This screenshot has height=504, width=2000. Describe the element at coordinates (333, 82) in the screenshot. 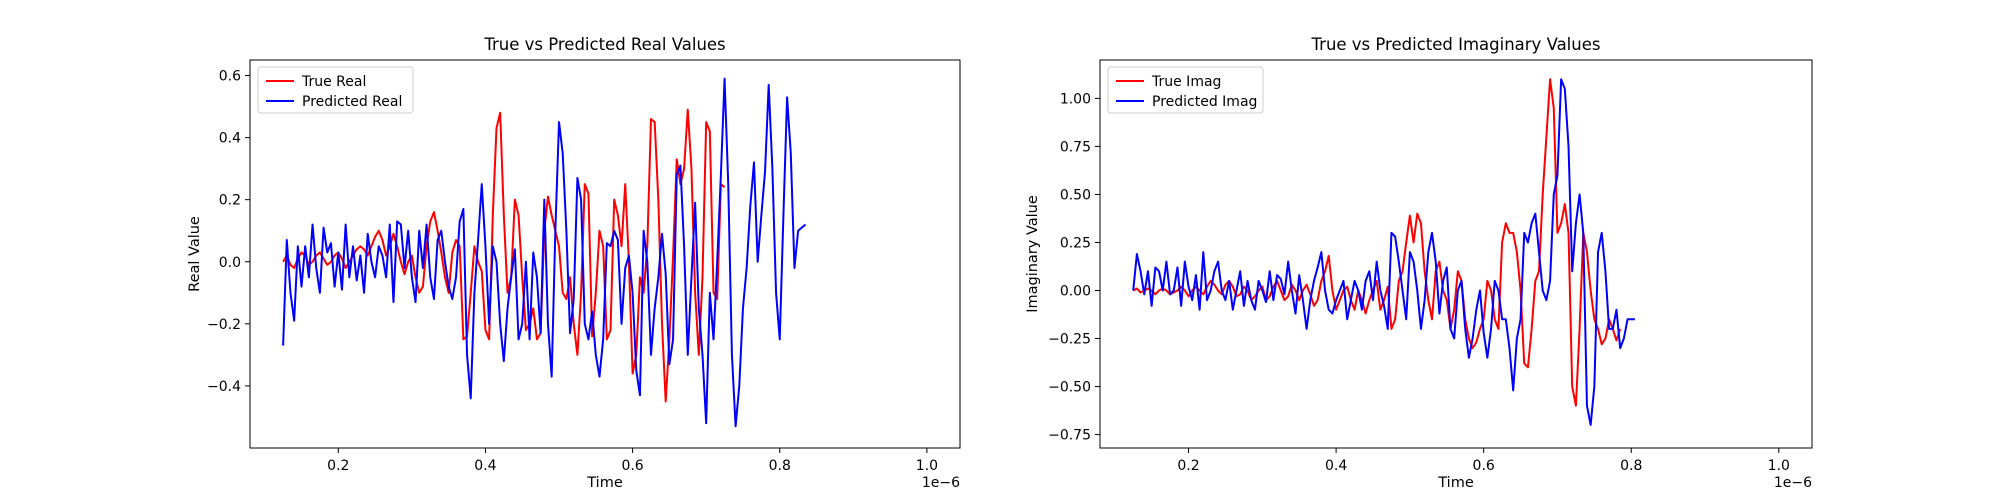

I see `legend-entry-label: True Real` at that location.